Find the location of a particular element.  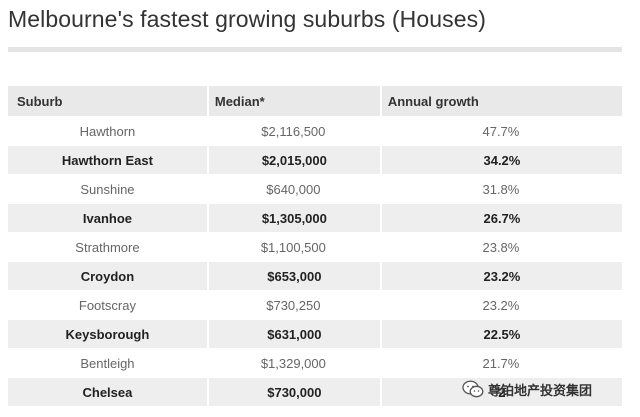

cell-growth: 22.5% is located at coordinates (500, 334).